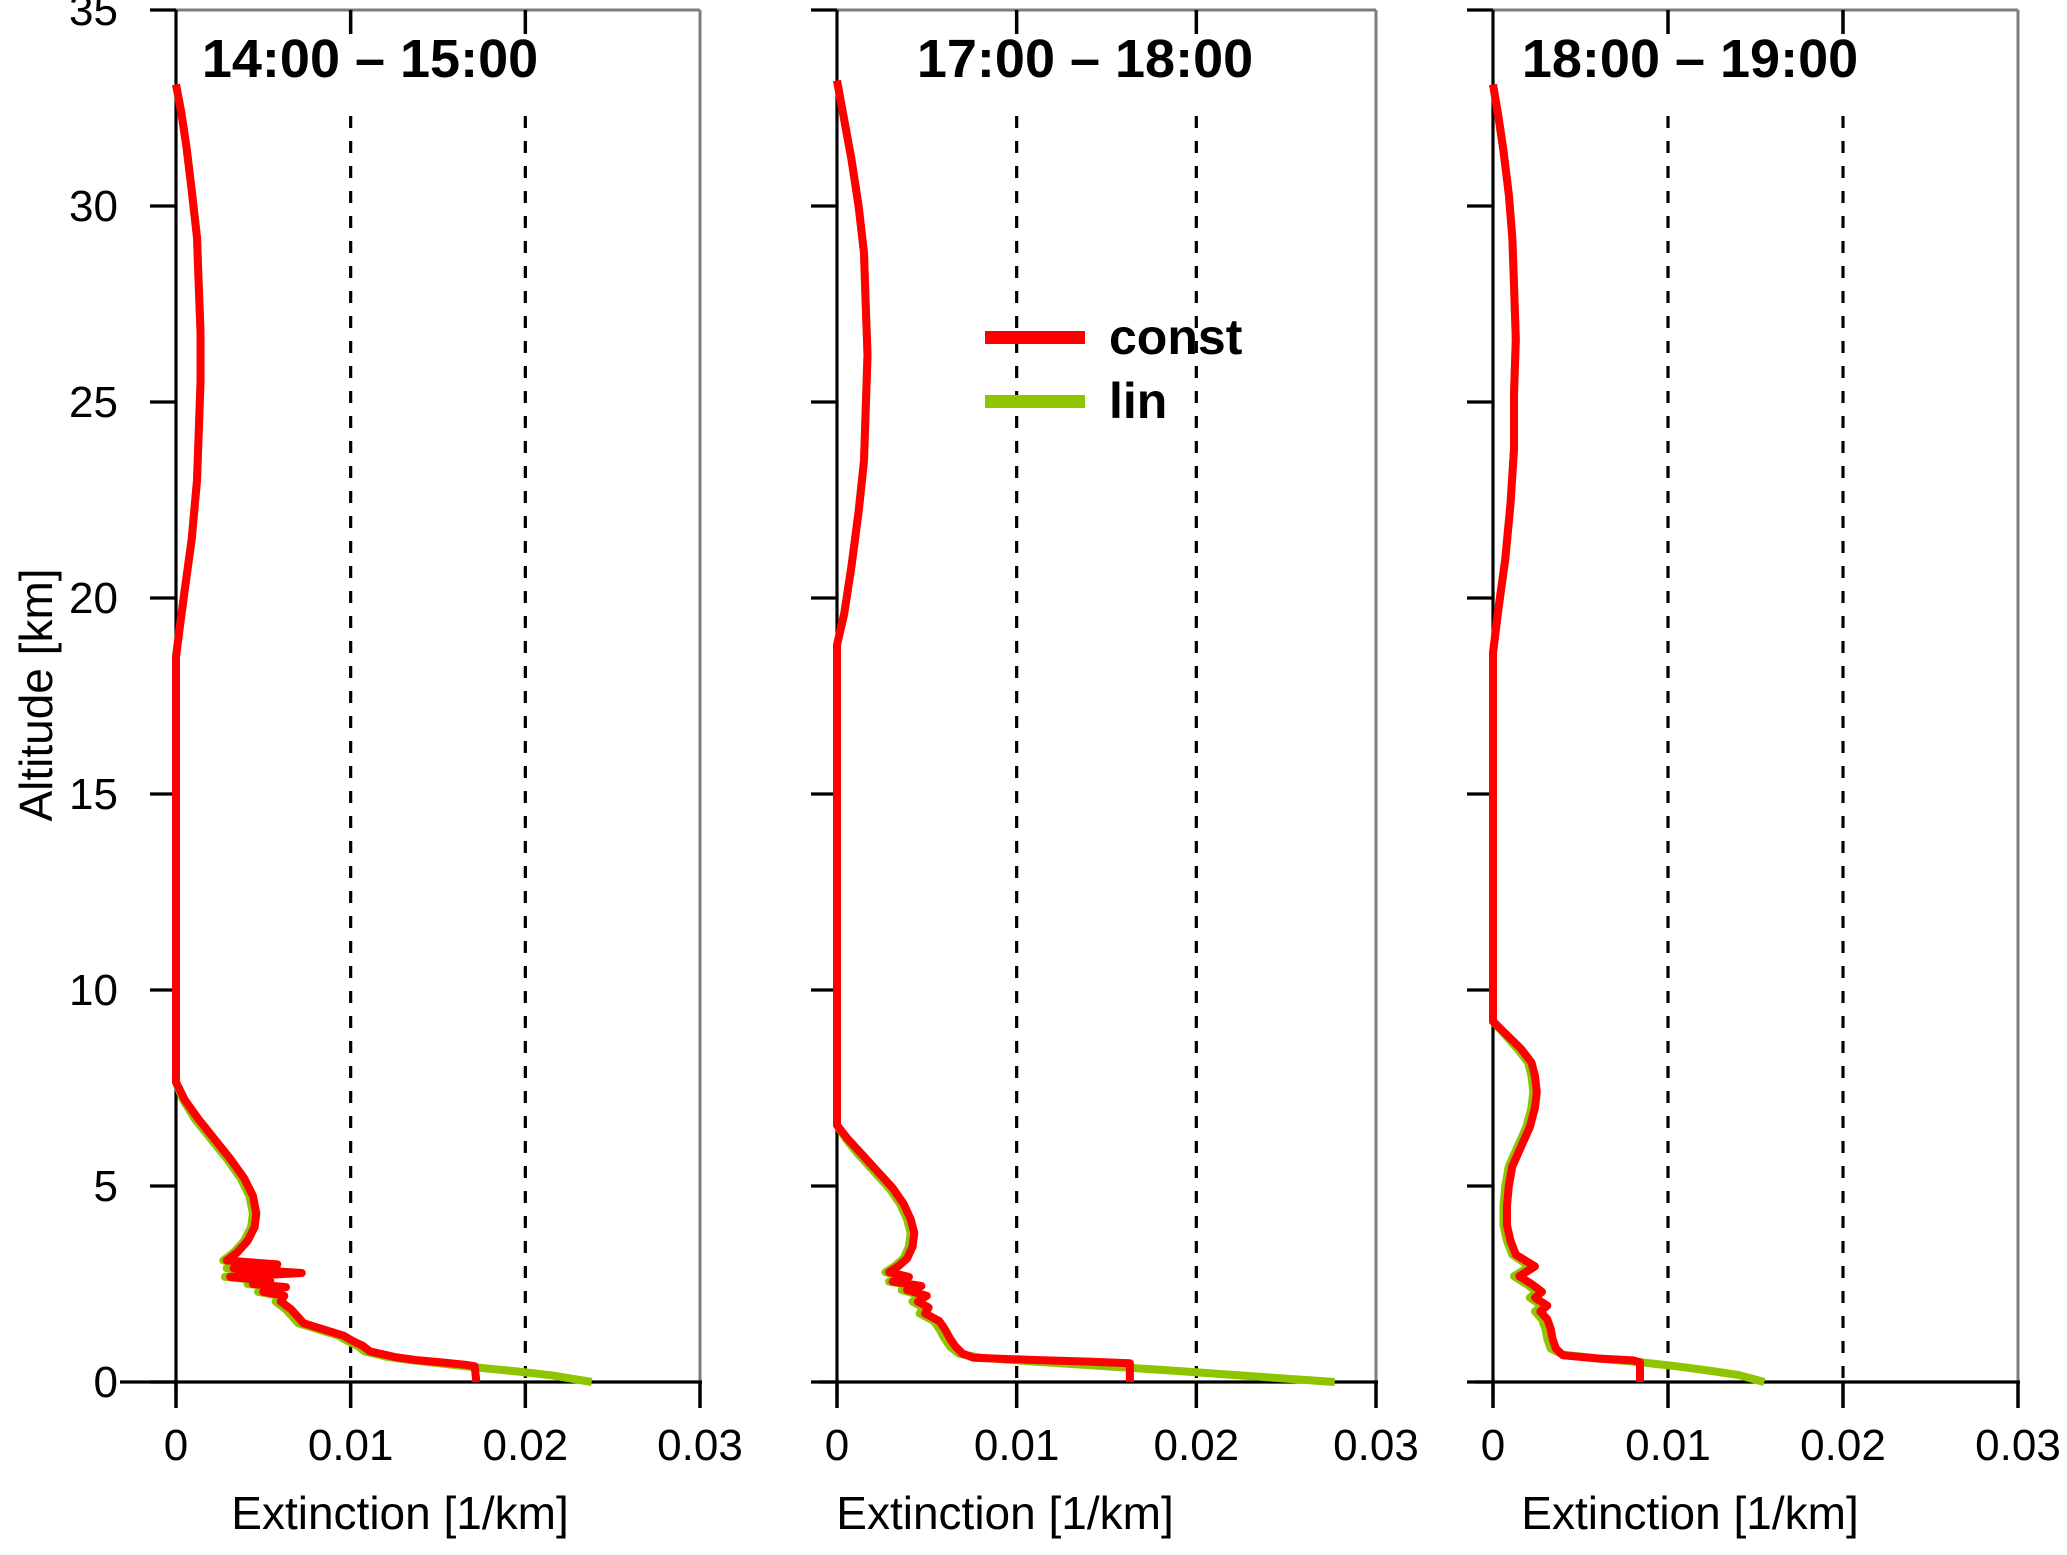  I want to click on legend: const lin, so click(1113, 369).